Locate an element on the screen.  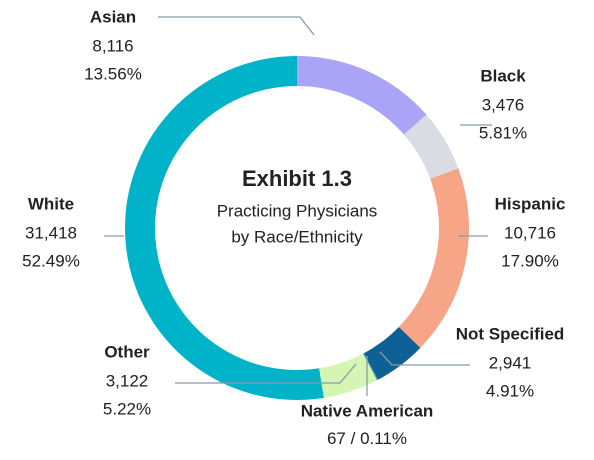
value-label: 10,716 is located at coordinates (530, 232).